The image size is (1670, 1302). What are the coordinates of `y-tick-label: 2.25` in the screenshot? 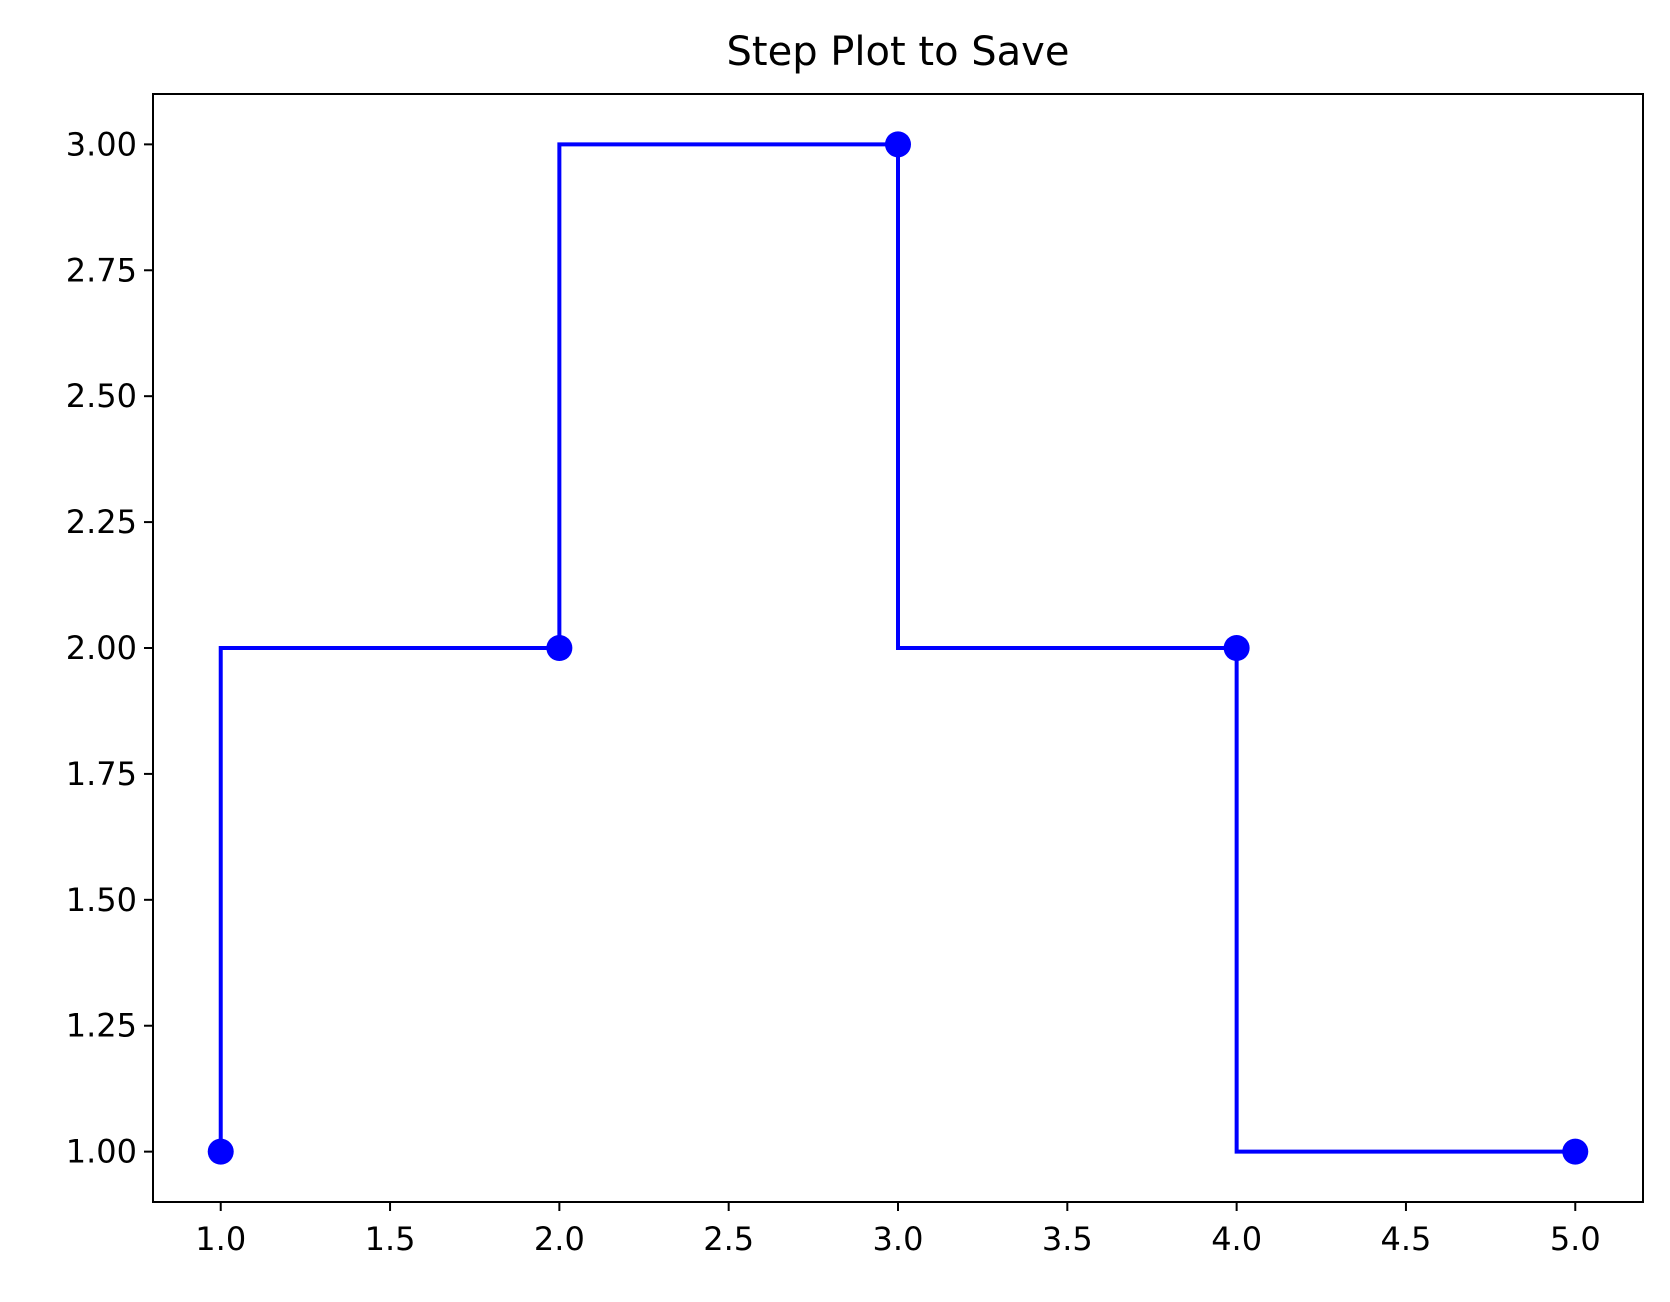 It's located at (101, 522).